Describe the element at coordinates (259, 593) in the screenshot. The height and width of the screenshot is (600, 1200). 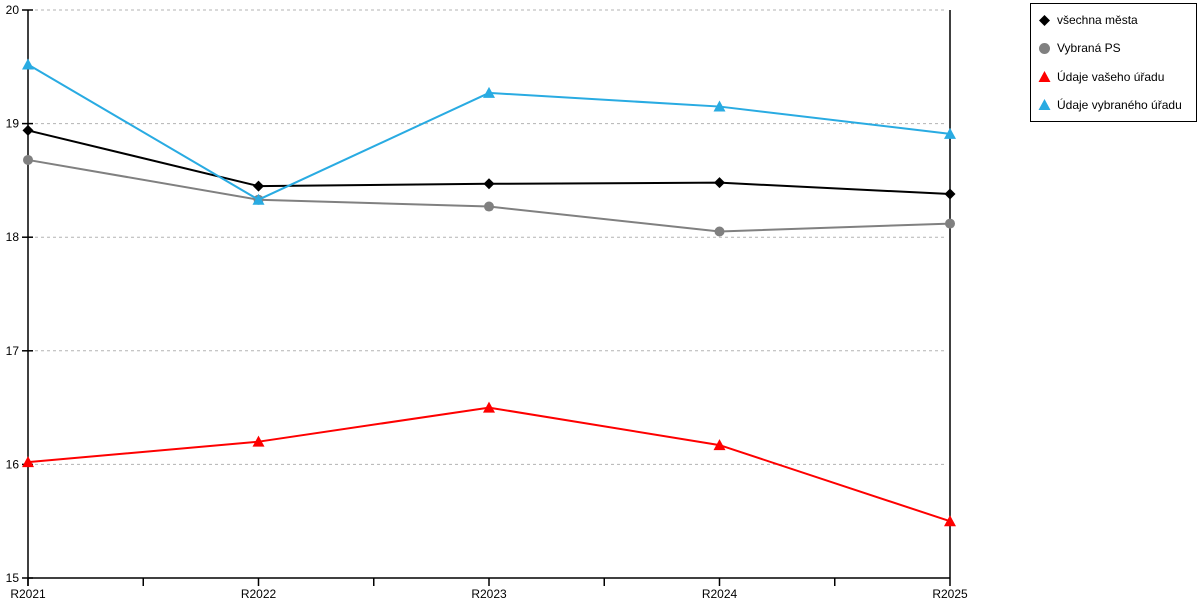
I see `svg-text: R2022` at that location.